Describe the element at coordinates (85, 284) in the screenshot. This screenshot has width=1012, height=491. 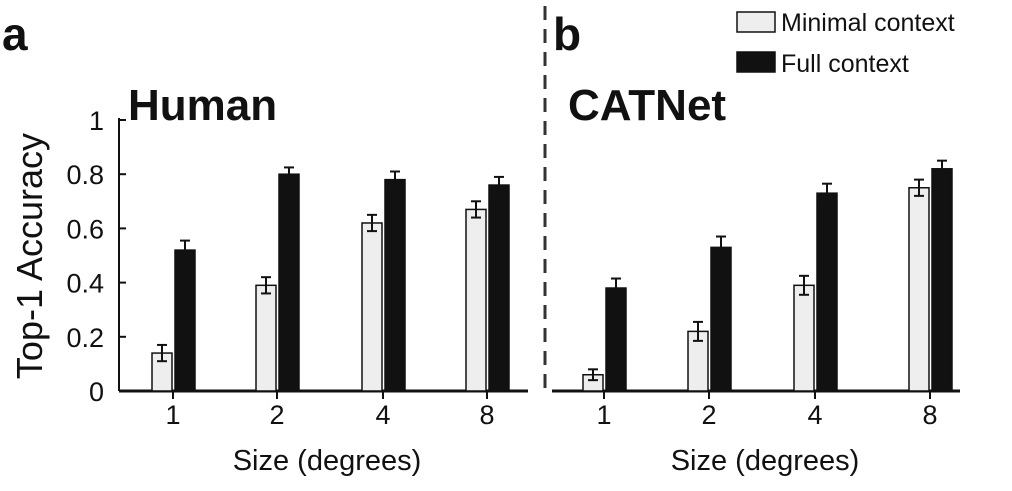
I see `y-tick-label: 0.4` at that location.